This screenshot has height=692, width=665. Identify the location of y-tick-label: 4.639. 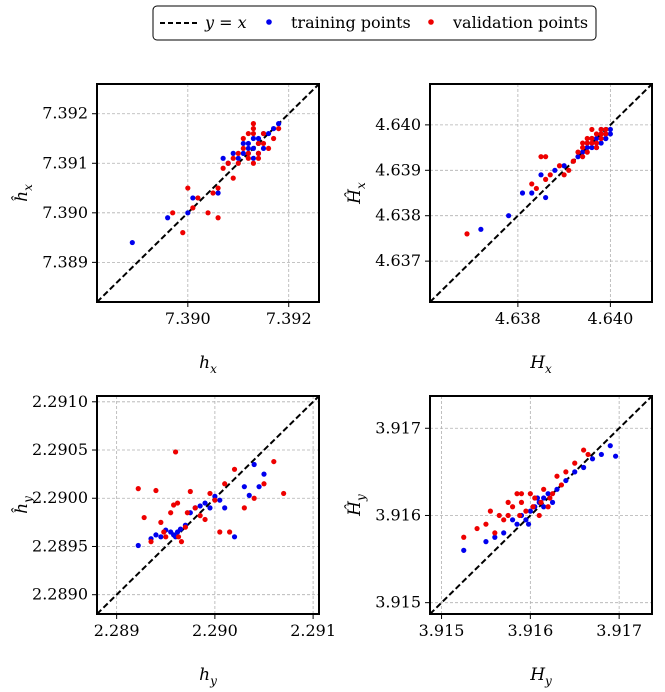
(398, 169).